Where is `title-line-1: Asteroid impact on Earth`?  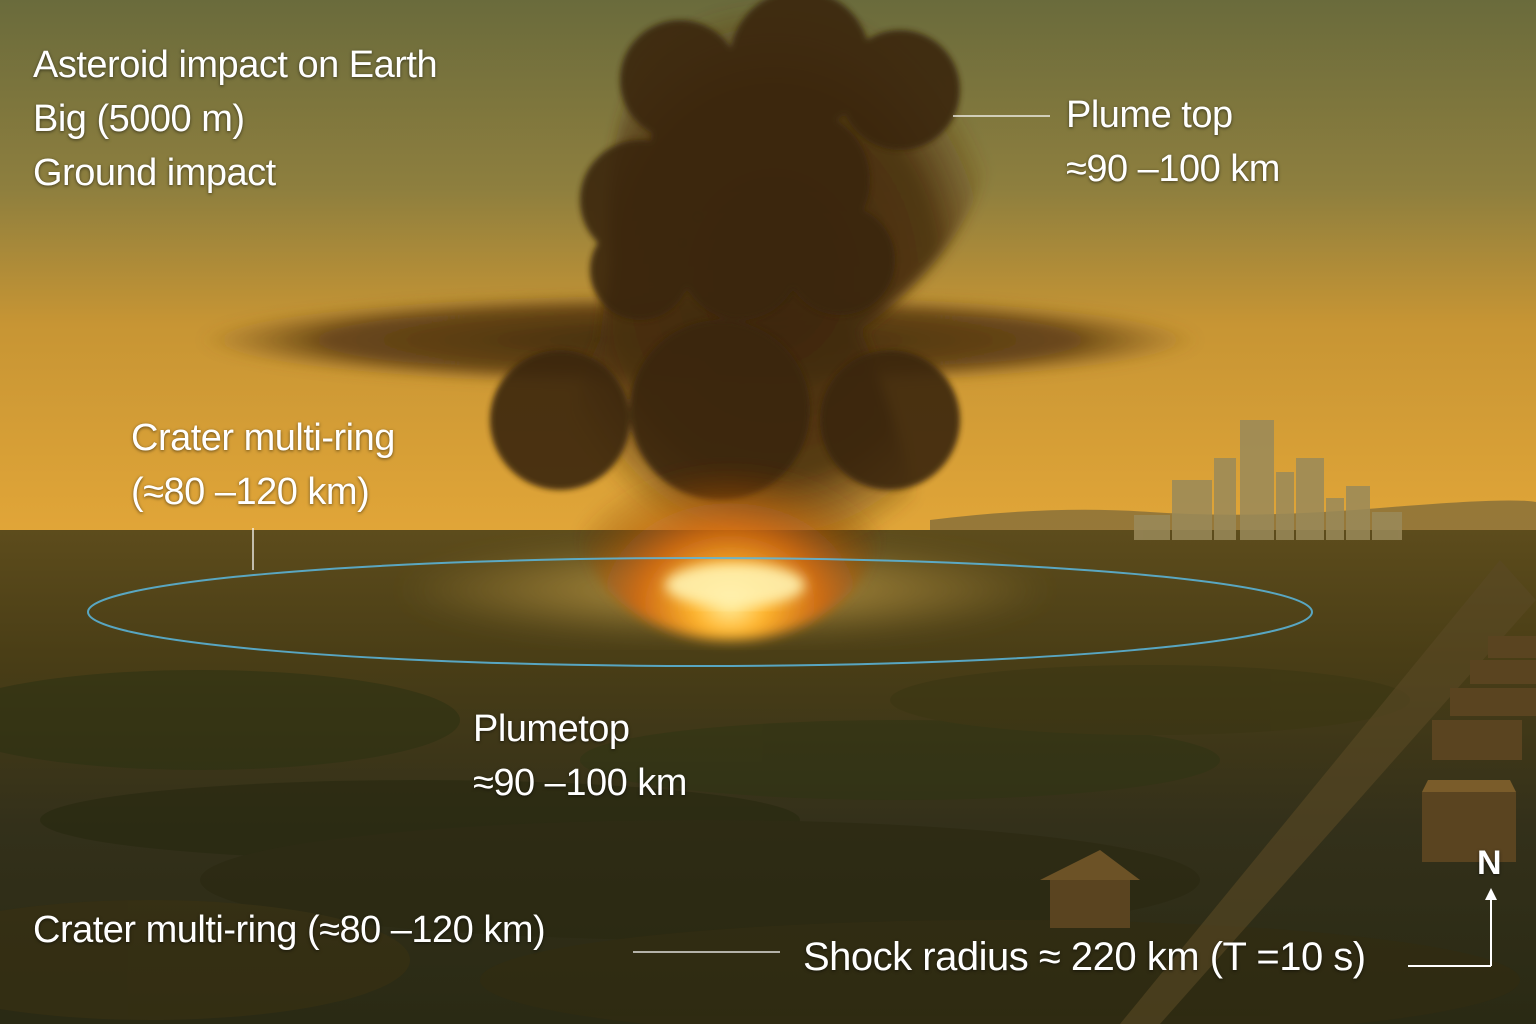
title-line-1: Asteroid impact on Earth is located at coordinates (235, 65).